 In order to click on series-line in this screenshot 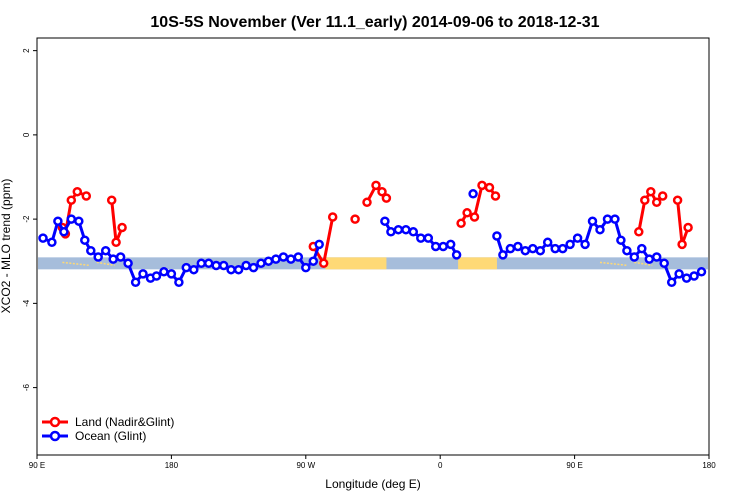, I will do `click(683, 223)`.